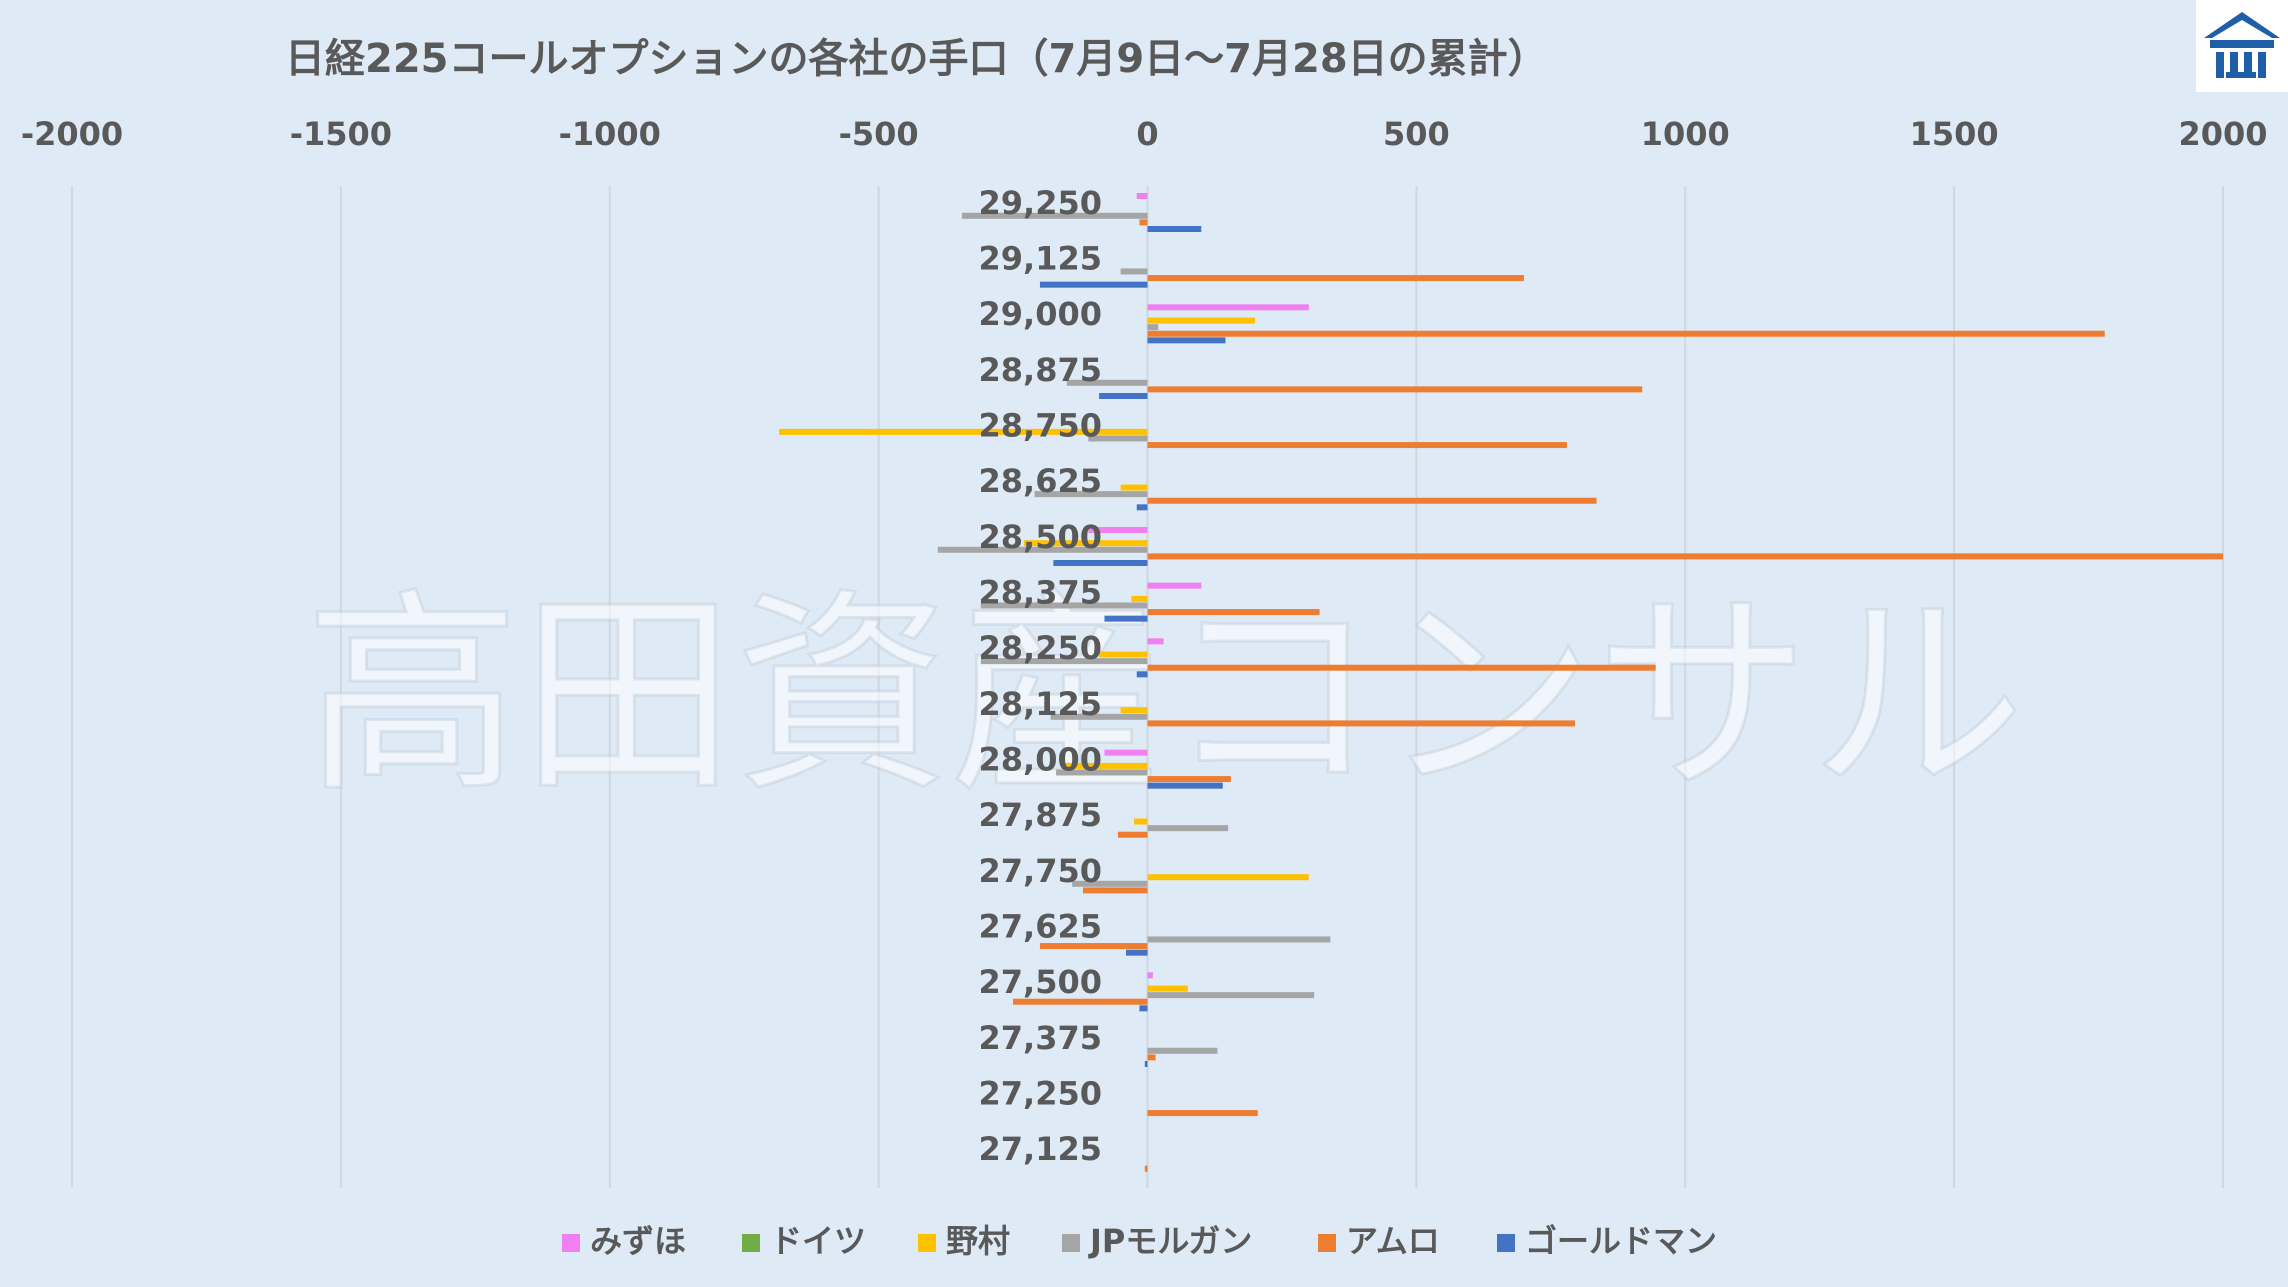  What do you see at coordinates (1416, 134) in the screenshot?
I see `x-tick-label: 500` at bounding box center [1416, 134].